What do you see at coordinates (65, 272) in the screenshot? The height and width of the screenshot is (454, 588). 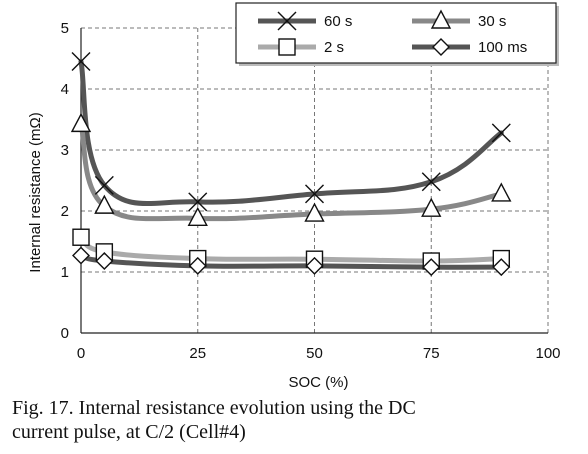 I see `y-tick-label: 1` at bounding box center [65, 272].